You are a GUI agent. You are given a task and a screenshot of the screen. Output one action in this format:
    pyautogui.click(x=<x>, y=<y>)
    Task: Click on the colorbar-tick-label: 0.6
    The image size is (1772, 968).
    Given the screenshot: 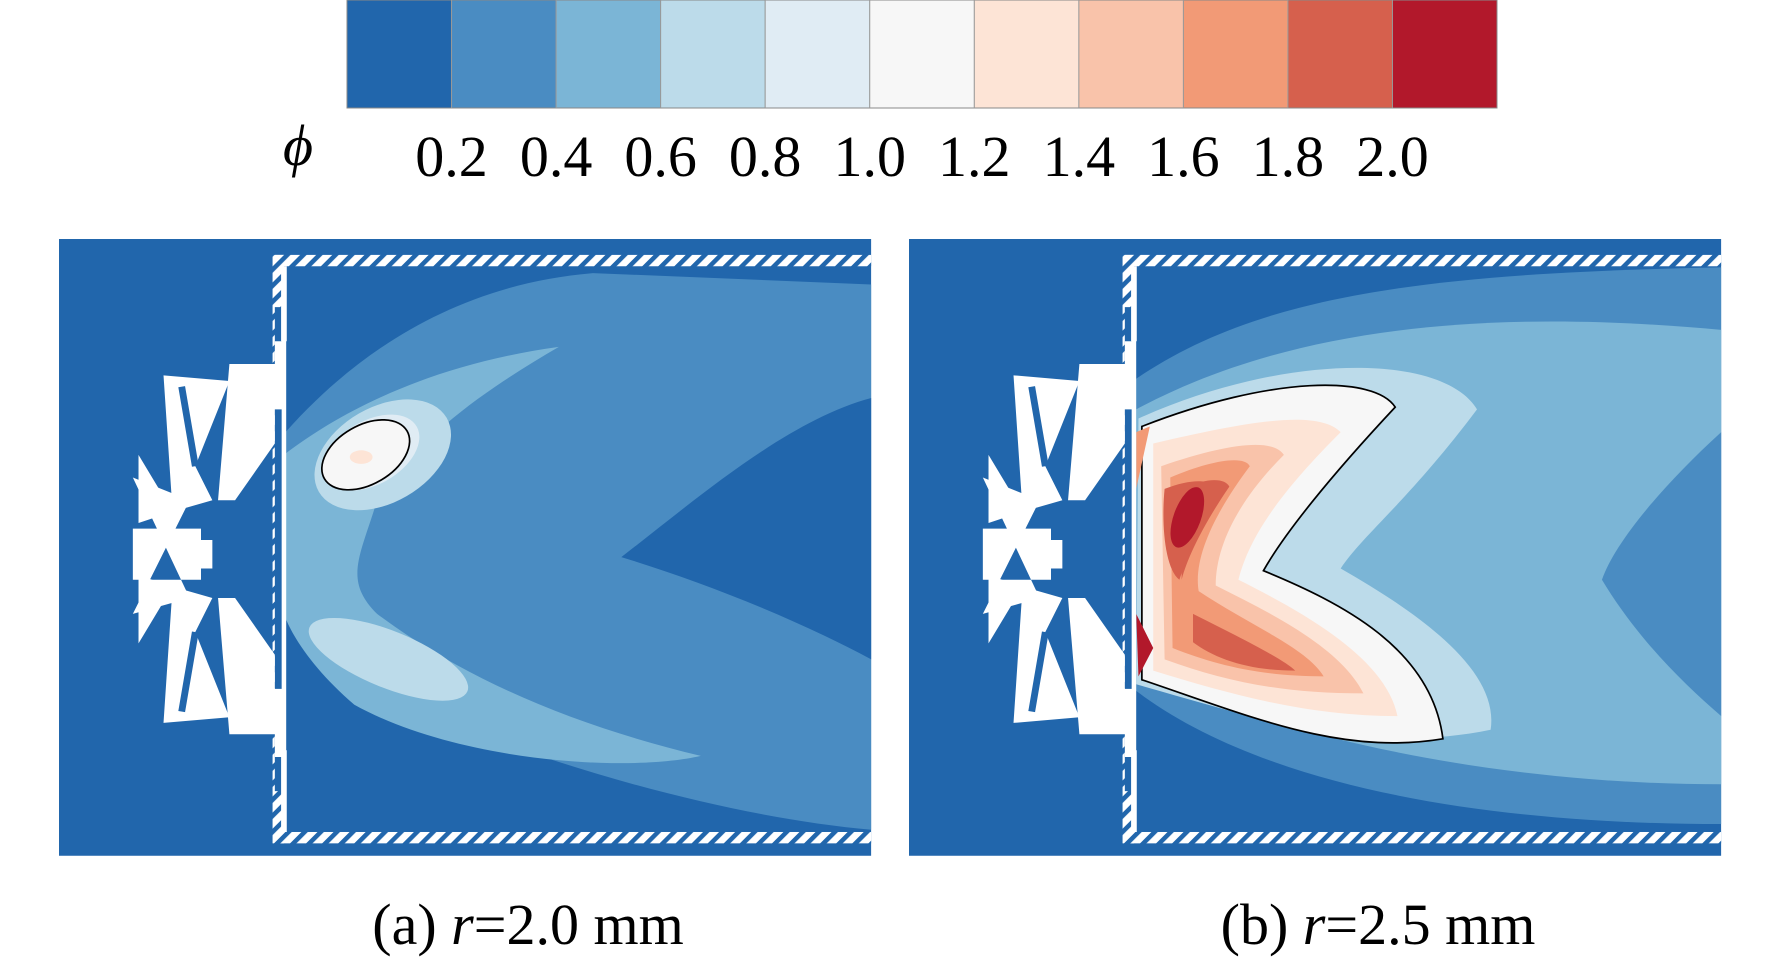 What is the action you would take?
    pyautogui.click(x=660, y=156)
    